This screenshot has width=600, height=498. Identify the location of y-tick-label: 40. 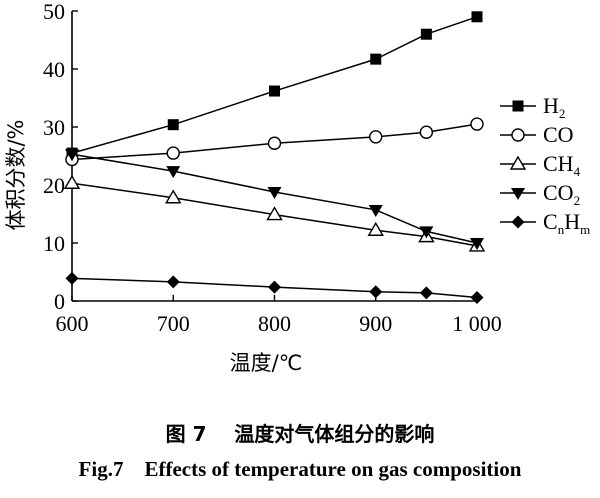
(54, 69).